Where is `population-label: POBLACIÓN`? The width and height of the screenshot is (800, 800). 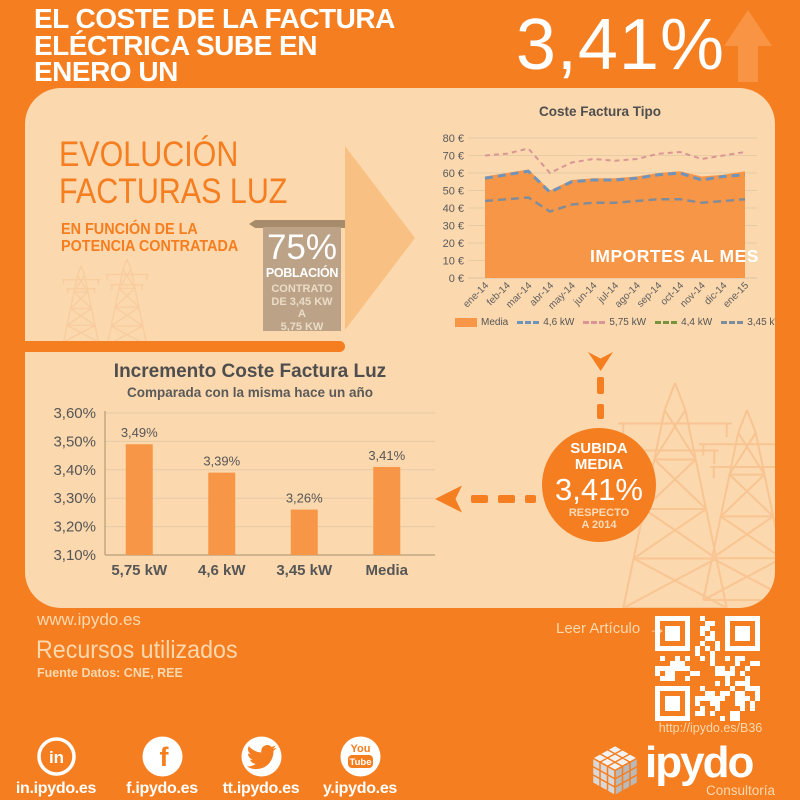
population-label: POBLACIÓN is located at coordinates (302, 273).